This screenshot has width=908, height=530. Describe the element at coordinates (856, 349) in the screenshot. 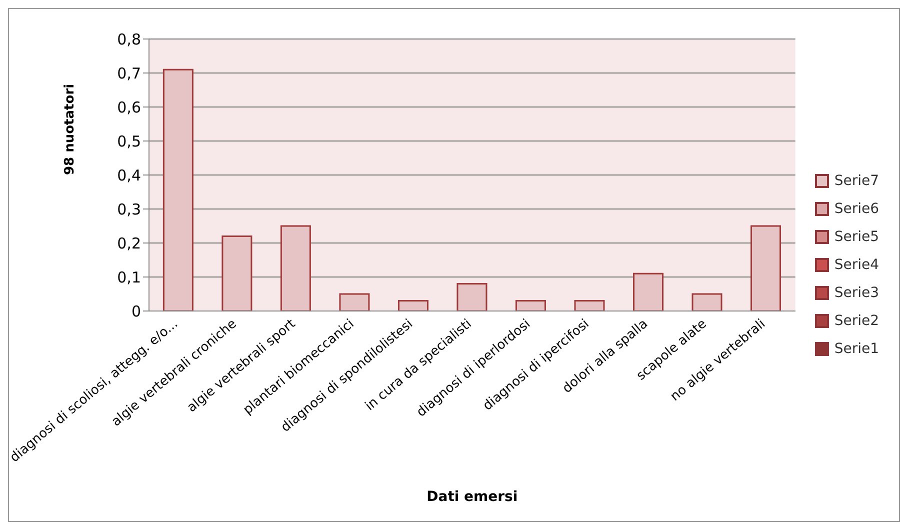

I see `legend-label: Serie1` at that location.